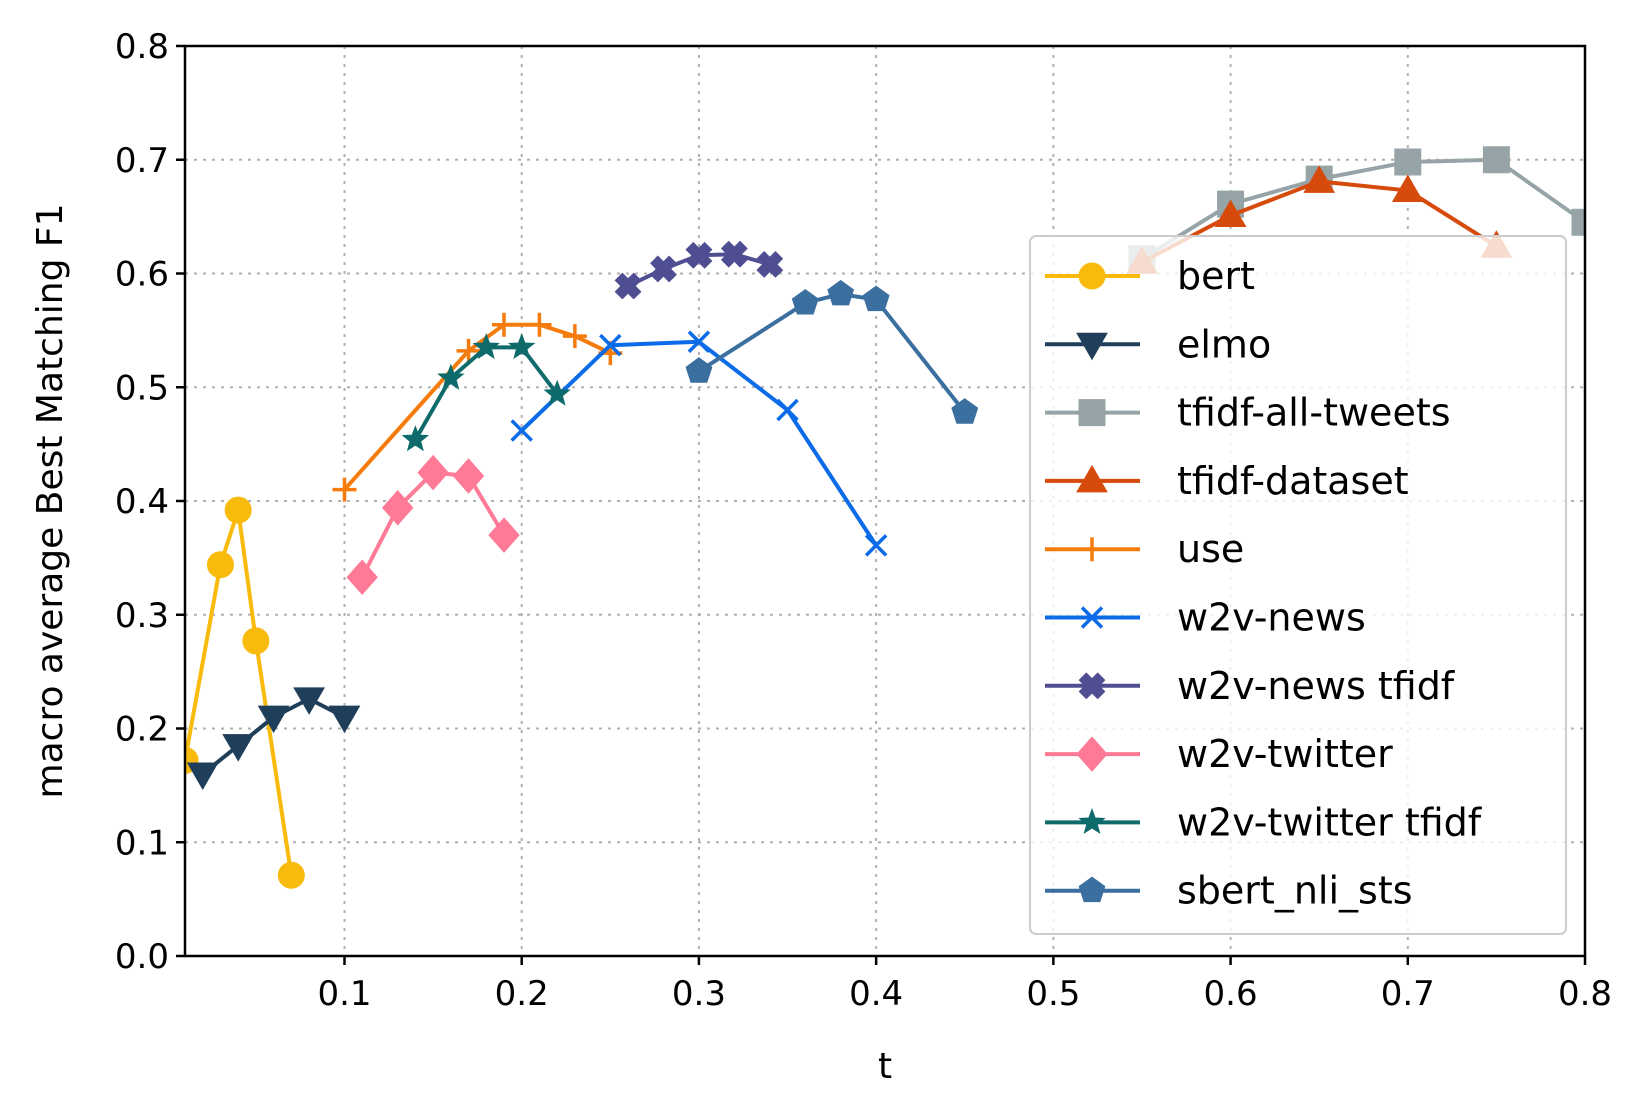  Describe the element at coordinates (1092, 478) in the screenshot. I see `legend-marker-tfidf-dataset` at that location.